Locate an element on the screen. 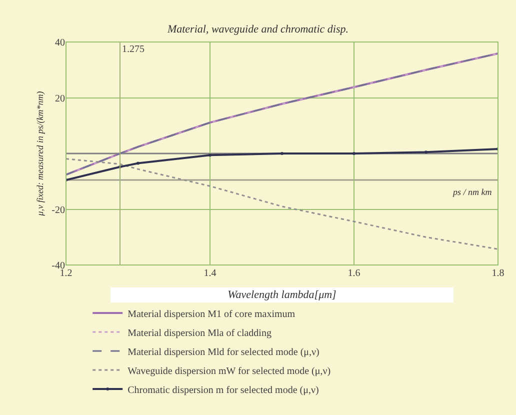 The width and height of the screenshot is (516, 415). legend-label: Material dispersion Mla of cladding is located at coordinates (200, 333).